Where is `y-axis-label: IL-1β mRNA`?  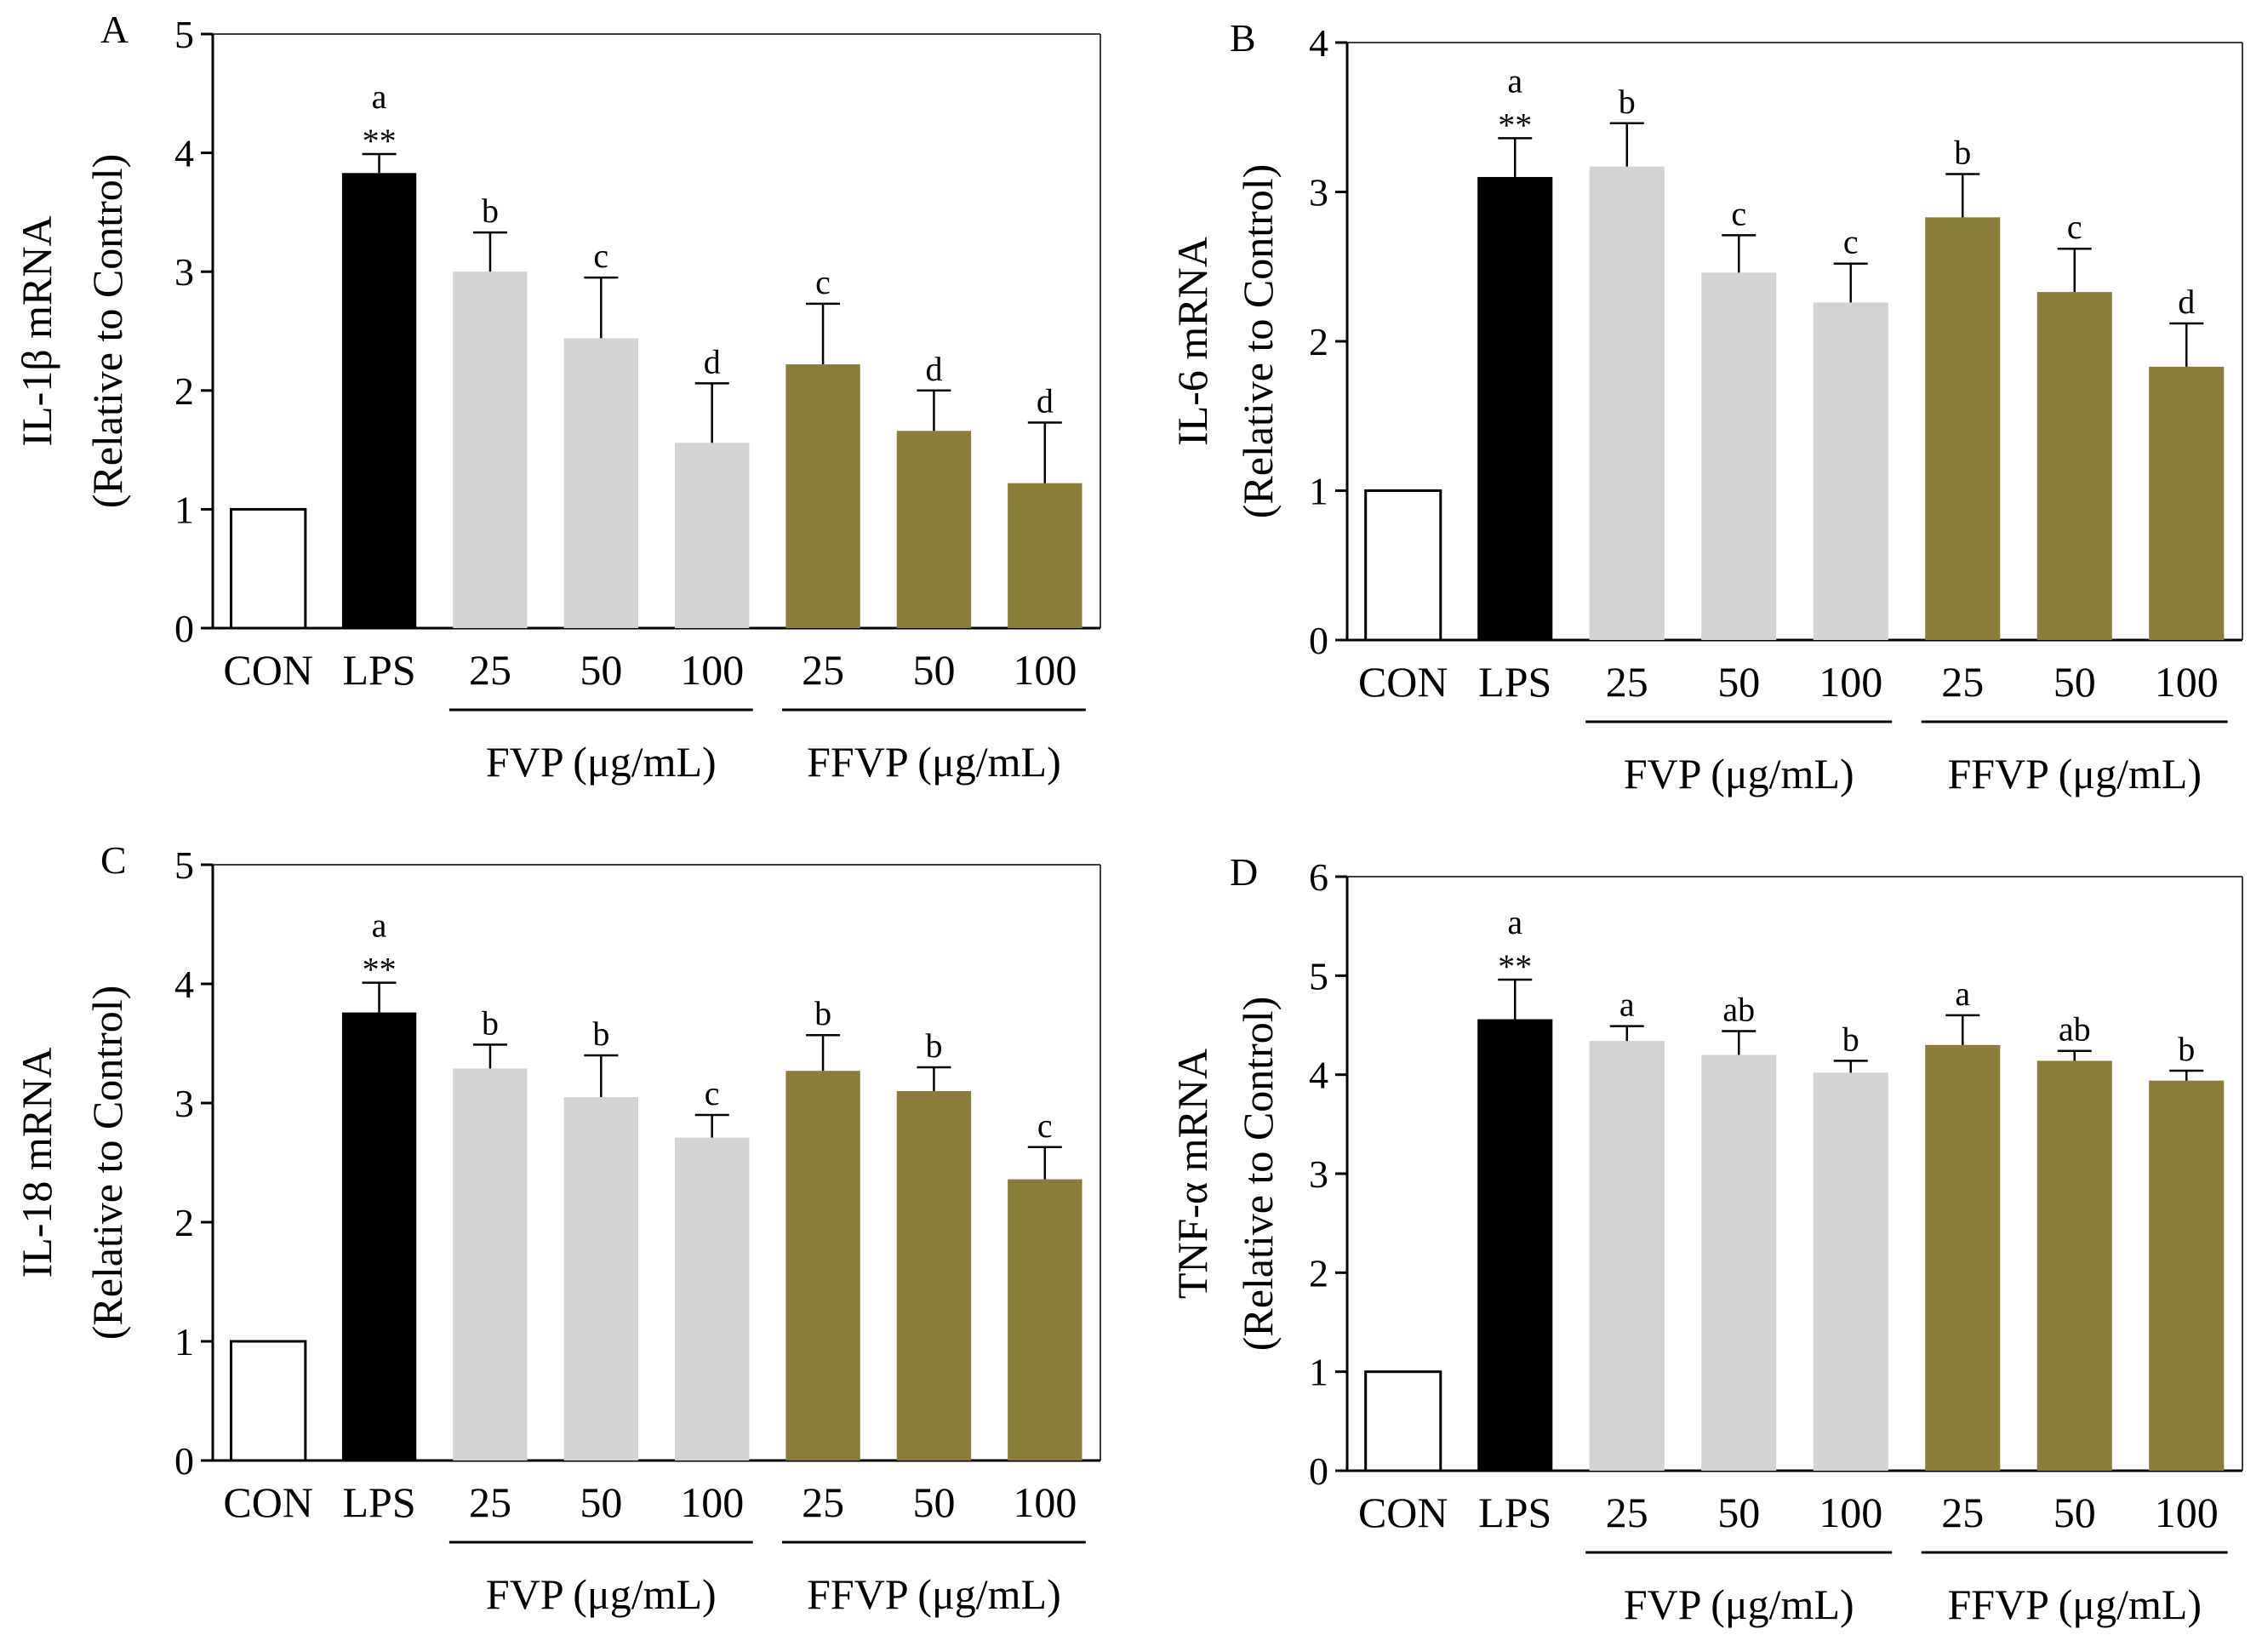 y-axis-label: IL-1β mRNA is located at coordinates (36, 331).